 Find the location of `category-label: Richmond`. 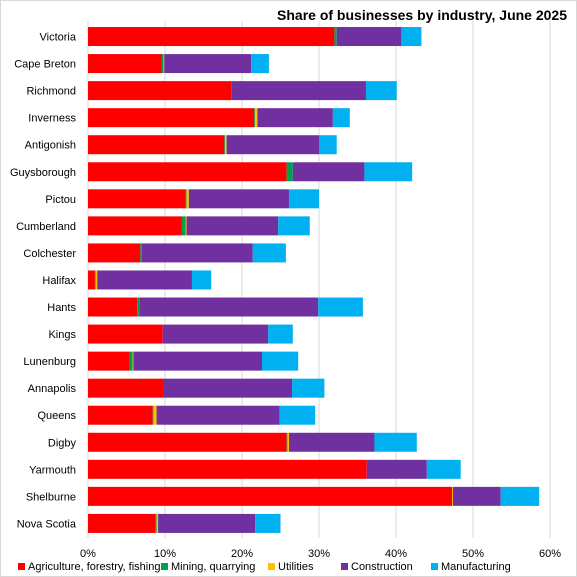

category-label: Richmond is located at coordinates (51, 92).